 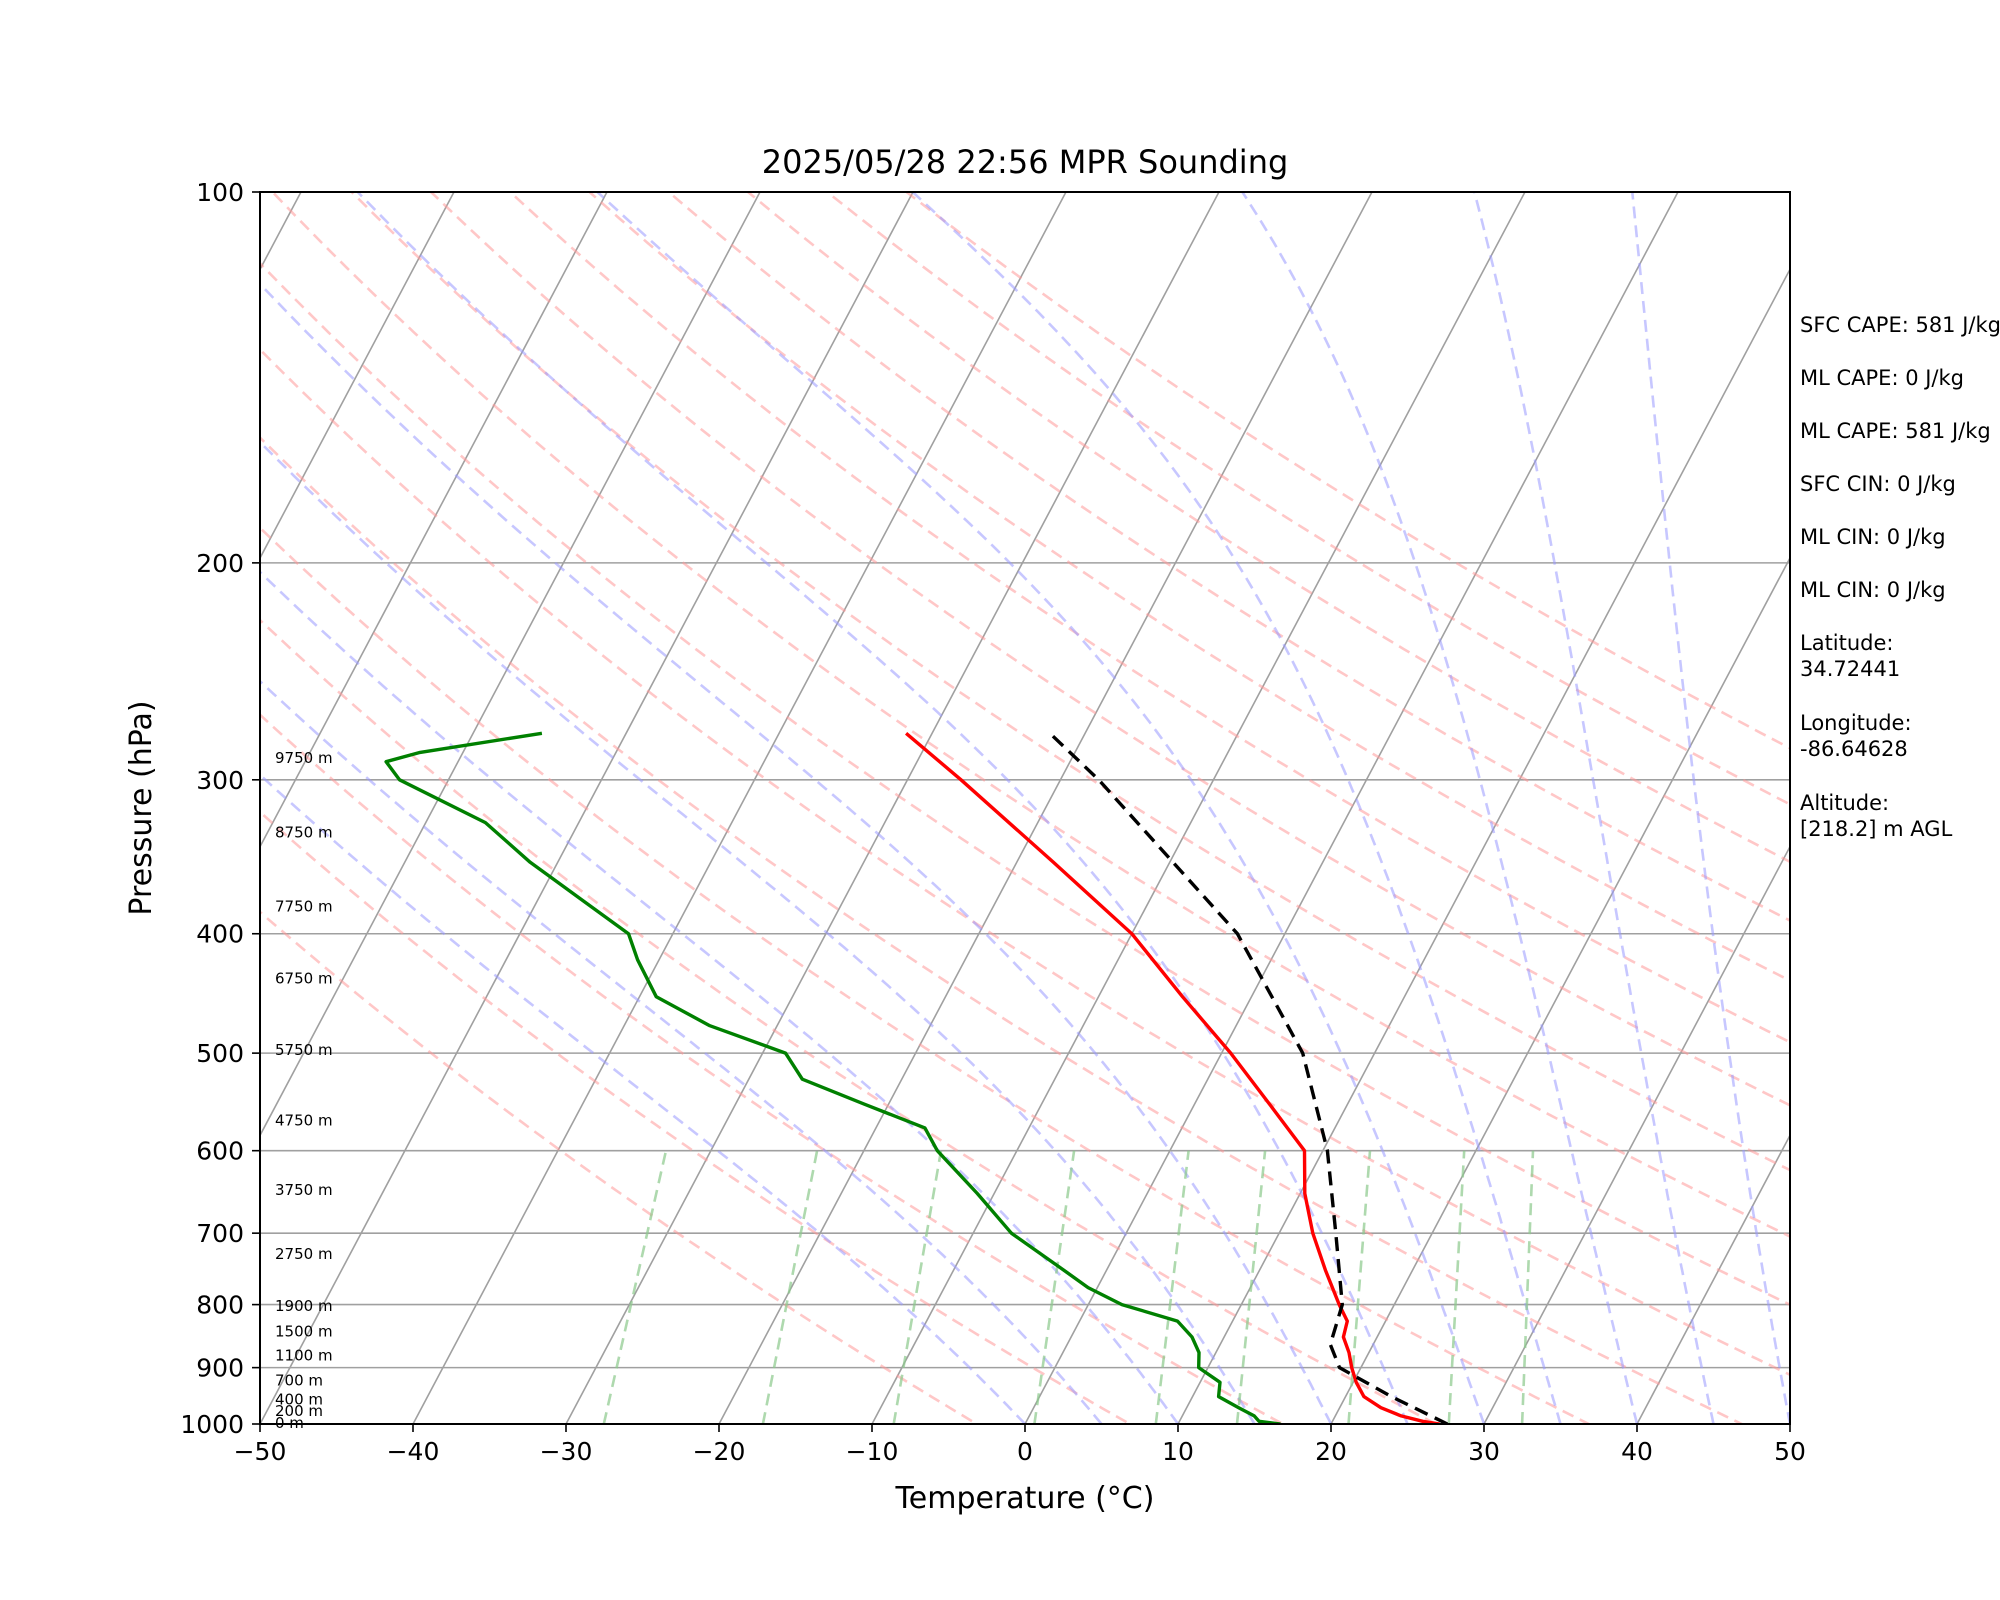 What do you see at coordinates (220, 1053) in the screenshot?
I see `y-tick-label: 500` at bounding box center [220, 1053].